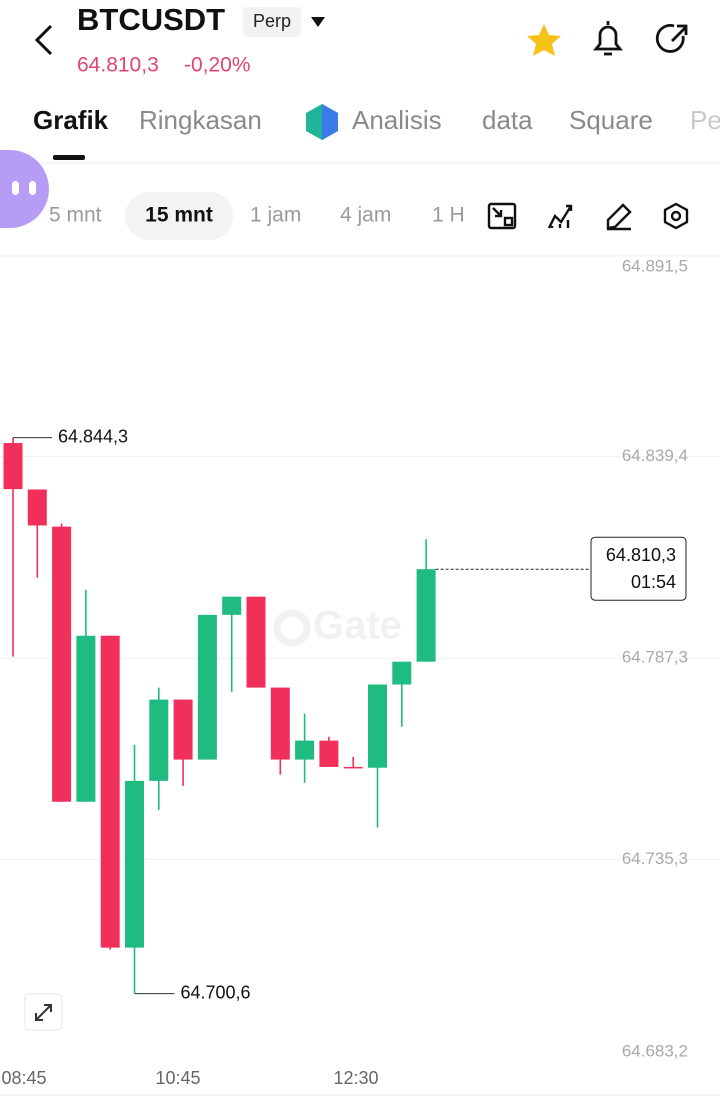  I want to click on interval: 15 mnt, so click(179, 215).